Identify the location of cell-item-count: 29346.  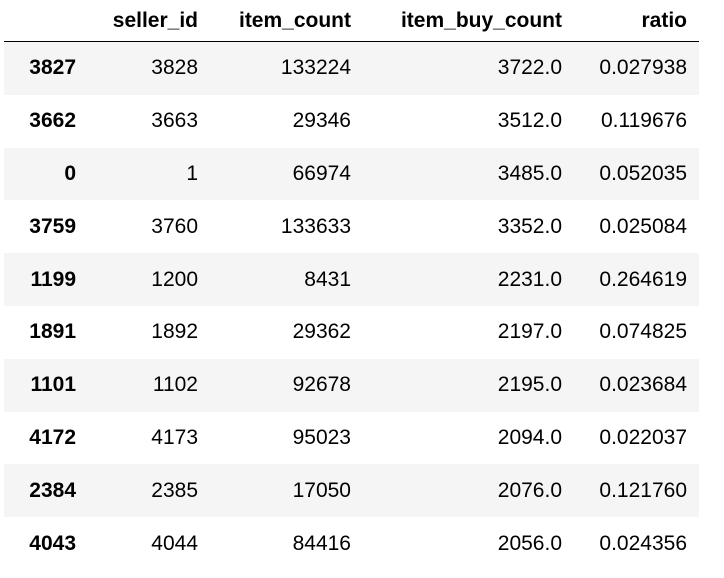
(321, 121).